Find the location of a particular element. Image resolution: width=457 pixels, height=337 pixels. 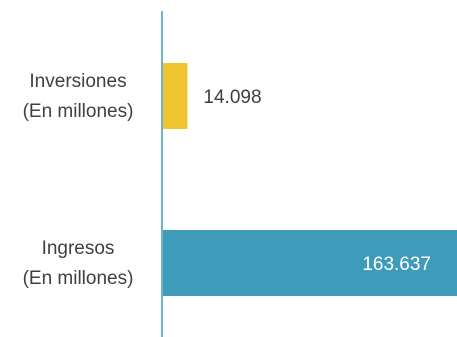

category-label-0: Inversiones (En millones) is located at coordinates (78, 96).